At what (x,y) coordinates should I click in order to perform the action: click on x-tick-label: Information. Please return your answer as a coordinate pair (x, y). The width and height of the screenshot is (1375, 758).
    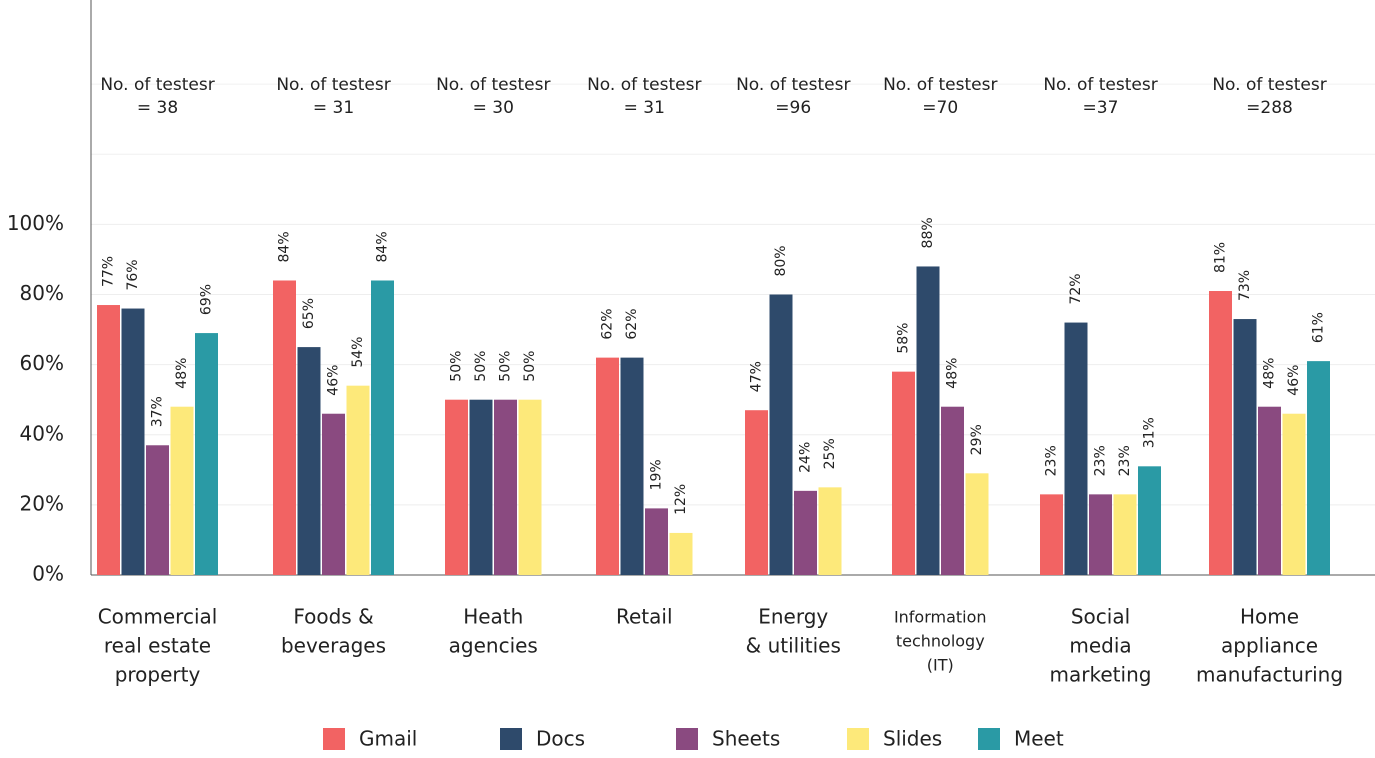
    Looking at the image, I should click on (940, 617).